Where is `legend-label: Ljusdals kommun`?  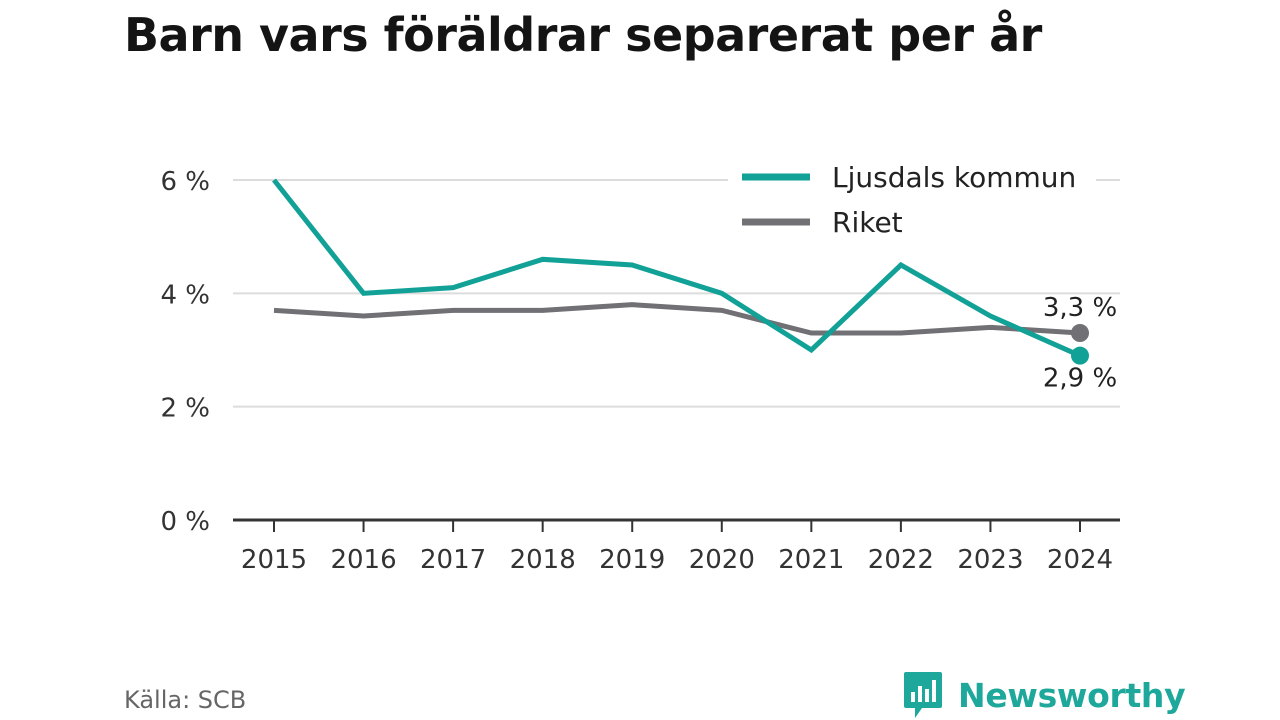
legend-label: Ljusdals kommun is located at coordinates (954, 177).